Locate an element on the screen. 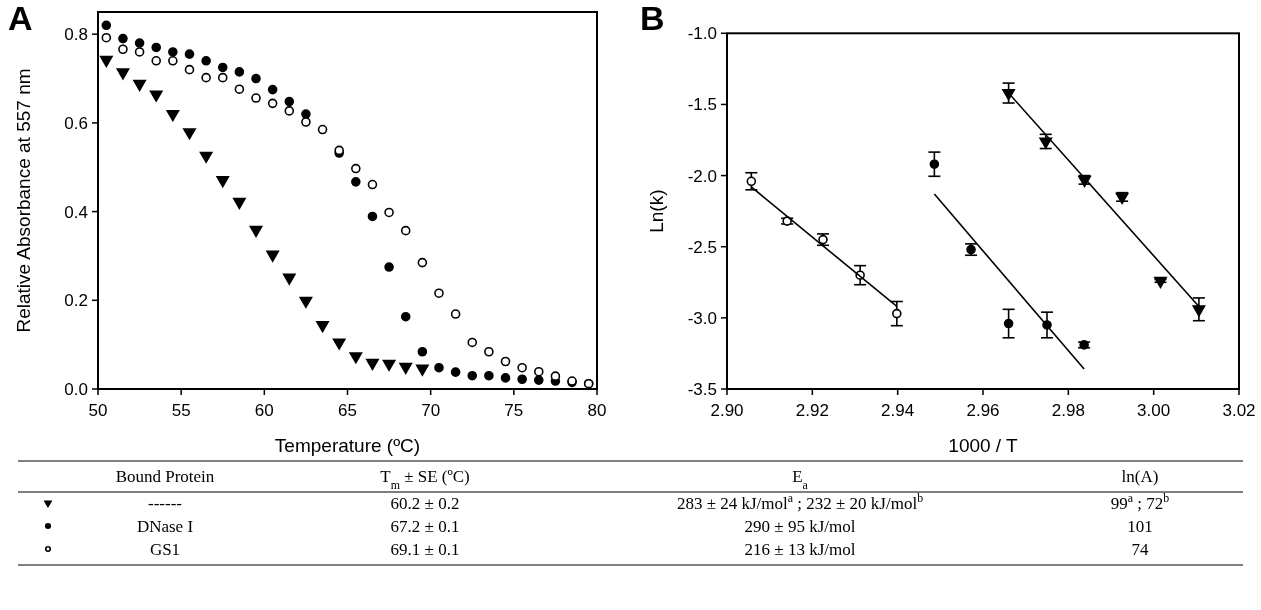  chart-title: A is located at coordinates (20, 18).